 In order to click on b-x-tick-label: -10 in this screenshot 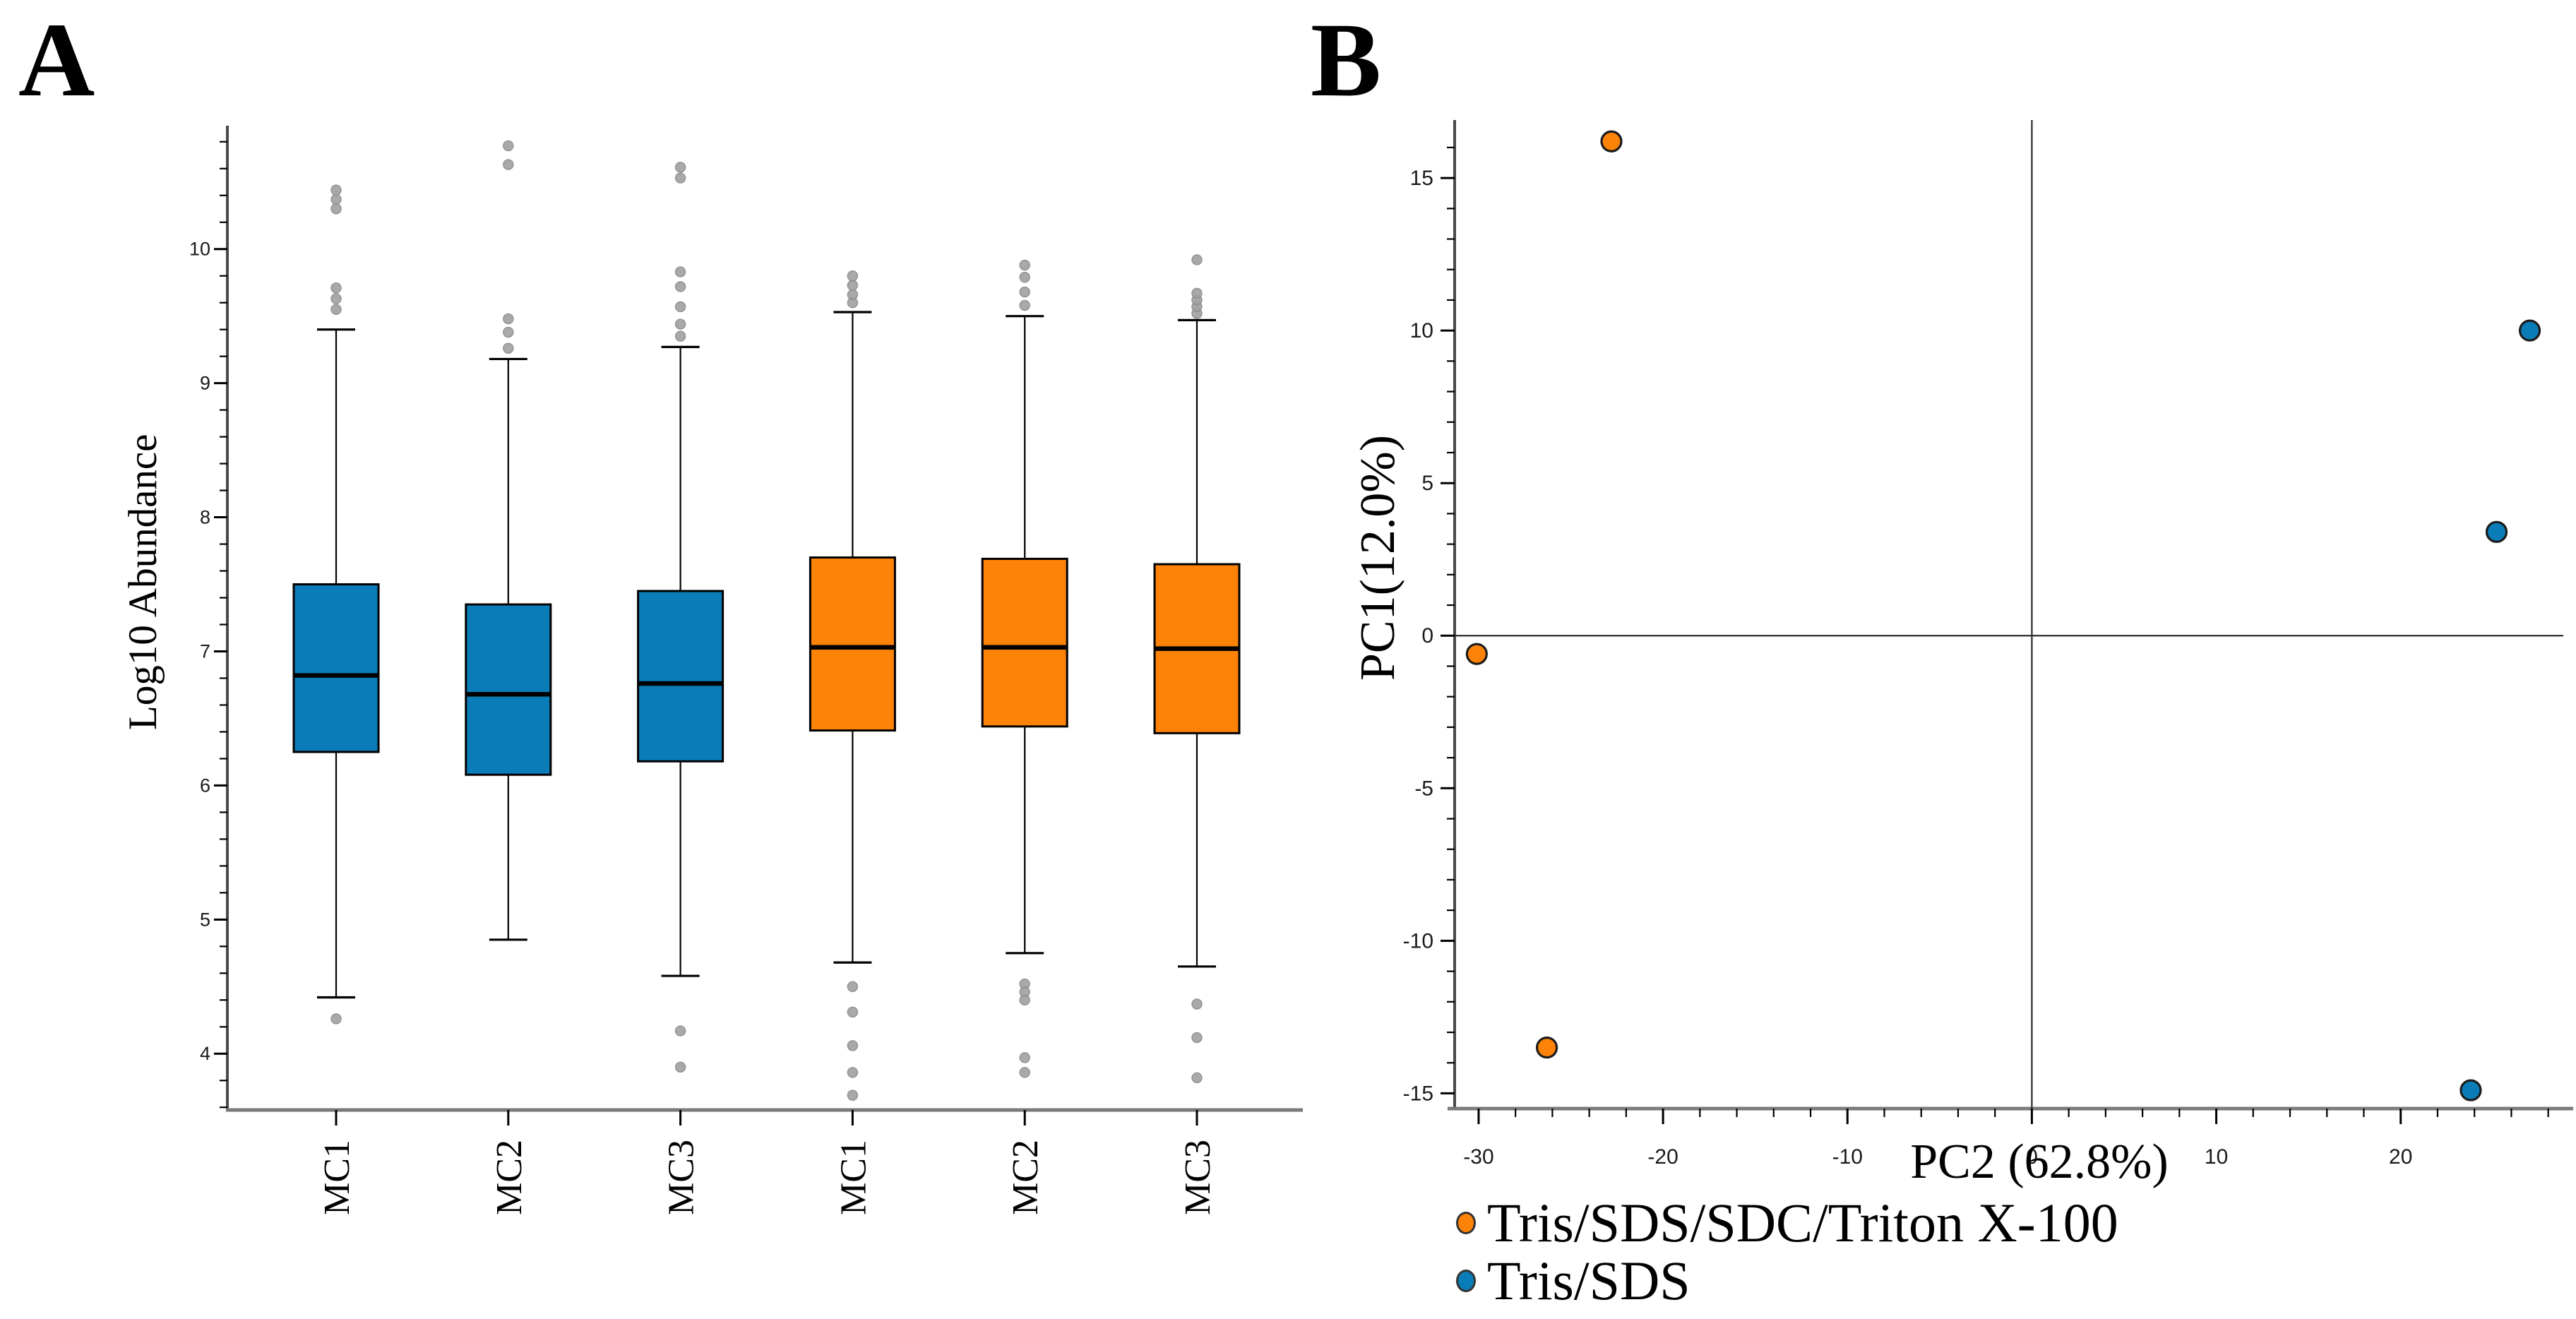, I will do `click(1847, 1157)`.